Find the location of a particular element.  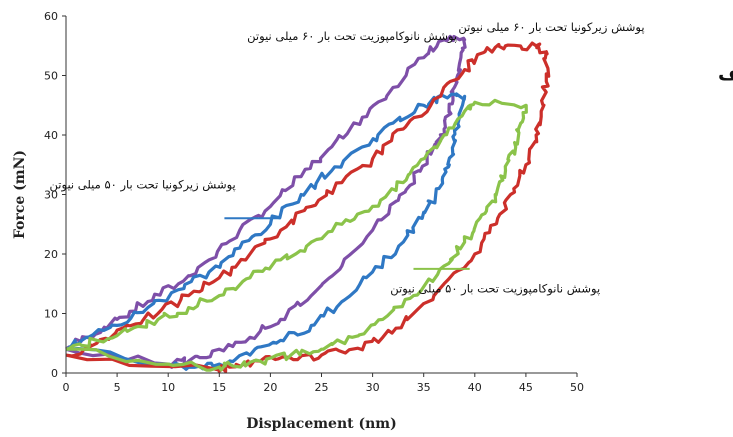

x-tick-label: 45 is located at coordinates (526, 387).